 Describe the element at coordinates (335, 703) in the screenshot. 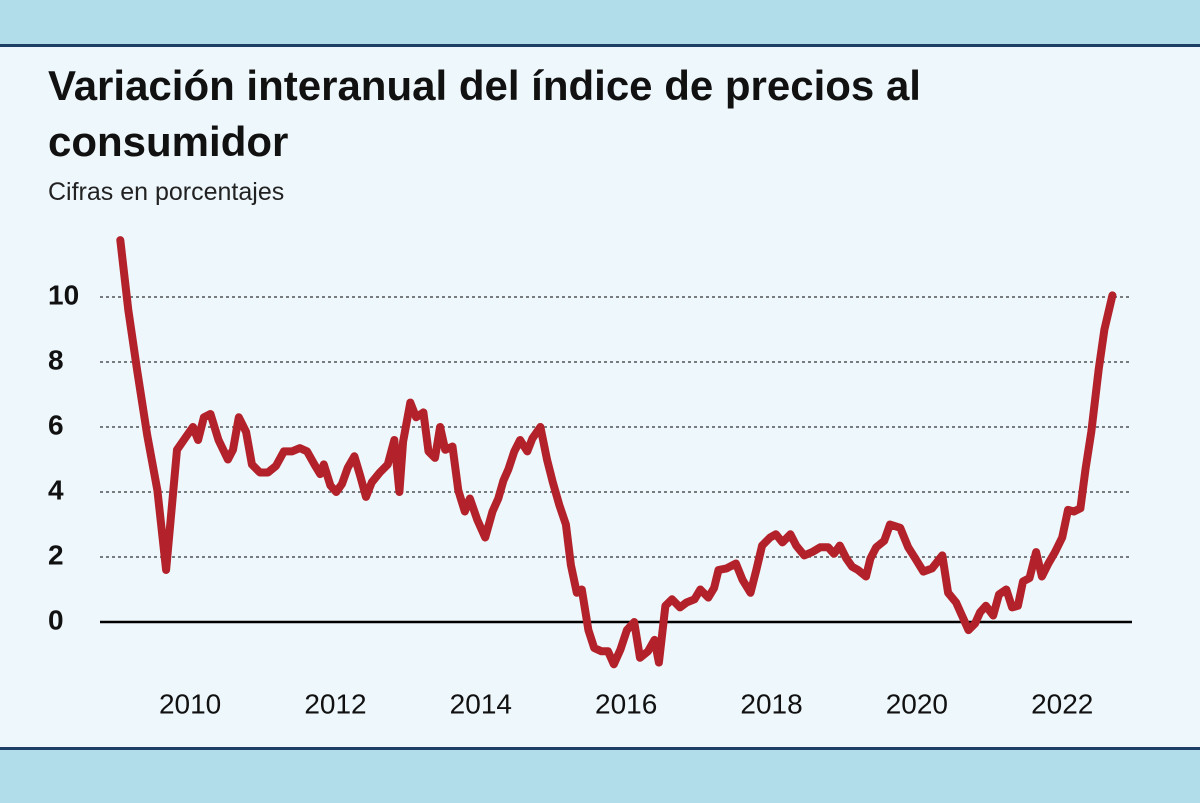

I see `x-tick-label: 2012` at that location.